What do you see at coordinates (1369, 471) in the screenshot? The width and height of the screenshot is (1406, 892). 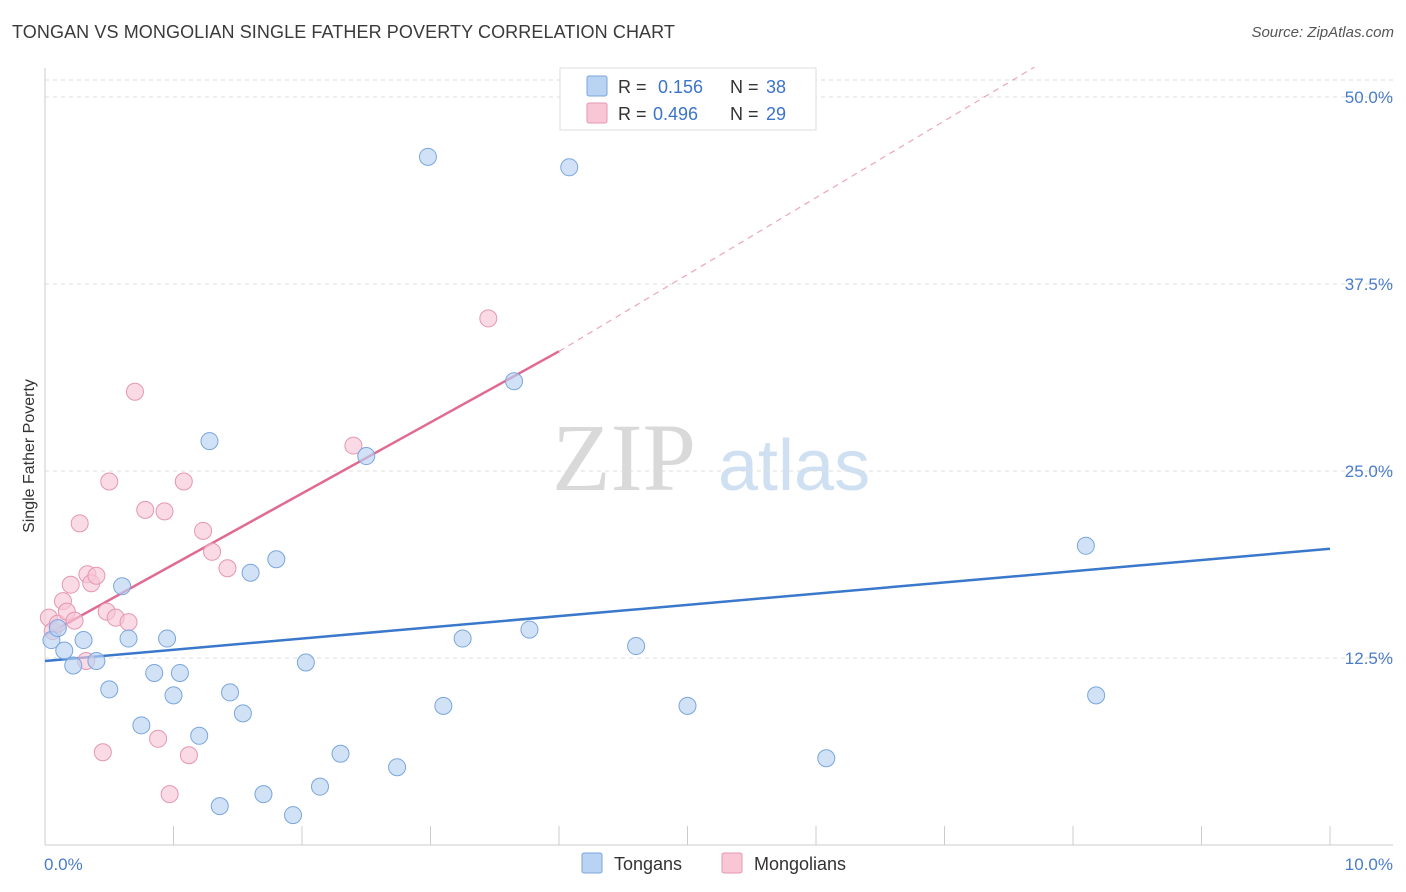 I see `y-tick-label-1: 25.0%` at bounding box center [1369, 471].